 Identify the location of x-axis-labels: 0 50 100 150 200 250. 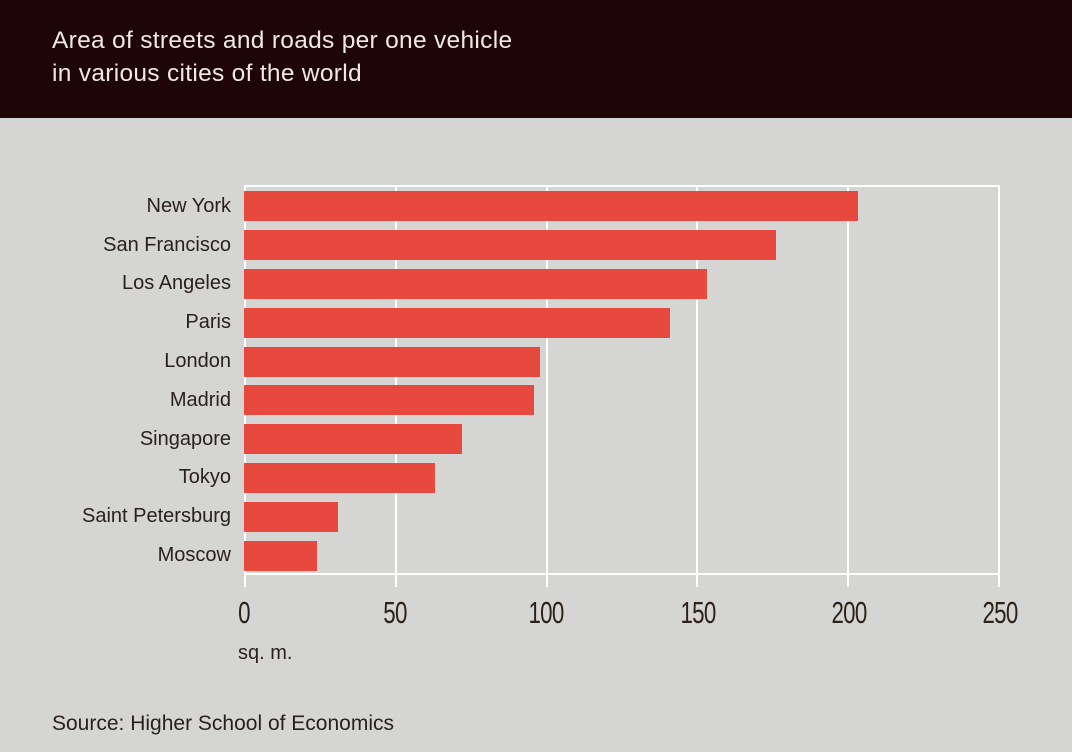
(628, 615).